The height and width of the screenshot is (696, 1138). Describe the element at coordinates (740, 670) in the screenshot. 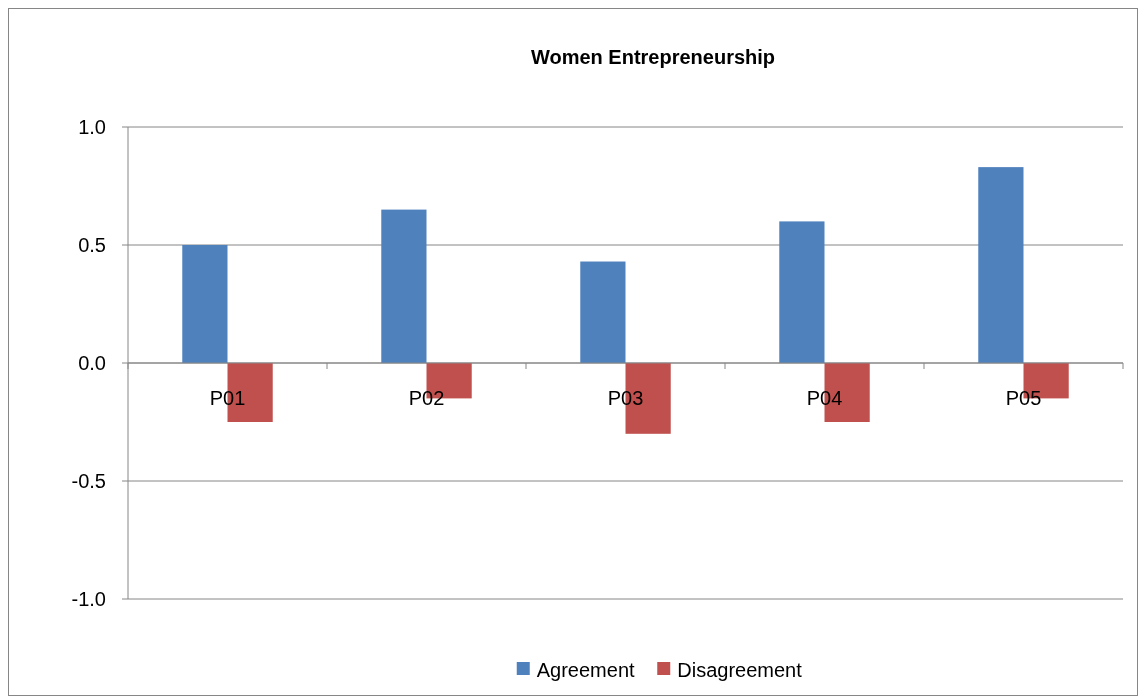

I see `legend-label: Disagreement` at that location.